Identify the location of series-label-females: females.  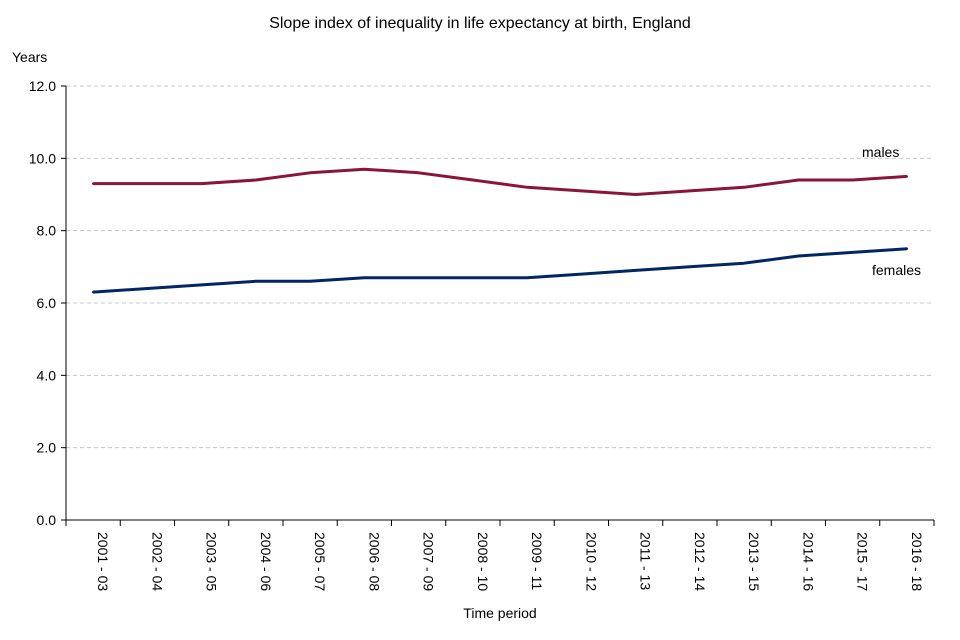
(896, 270).